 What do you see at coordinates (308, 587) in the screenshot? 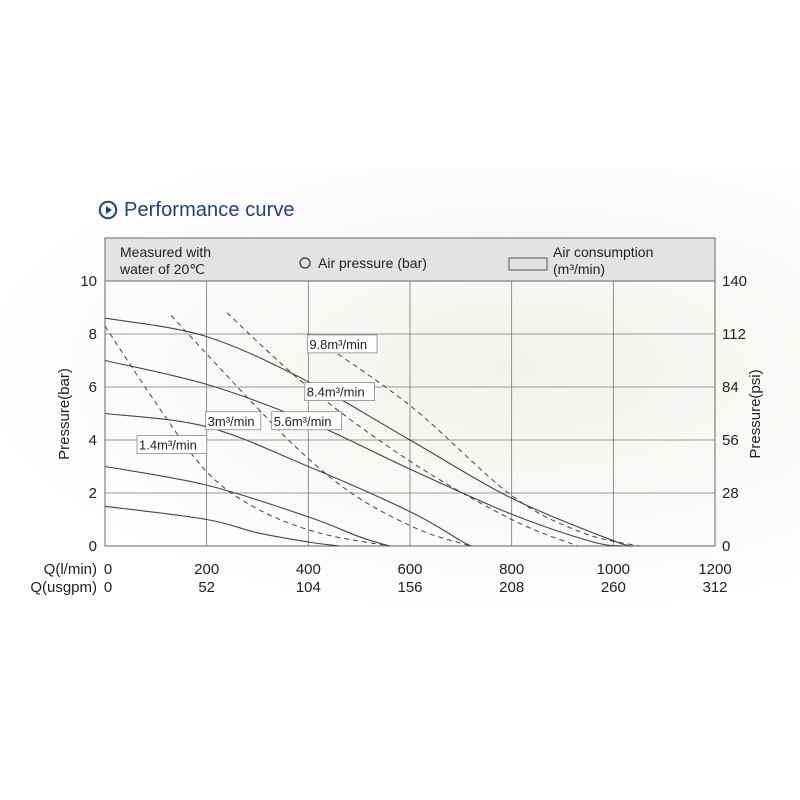
I see `x-tick-label-usgpm: 104` at bounding box center [308, 587].